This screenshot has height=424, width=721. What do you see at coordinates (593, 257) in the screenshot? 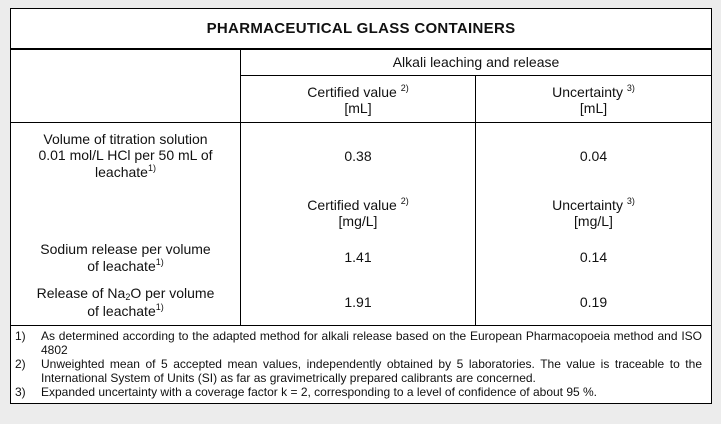
I see `value-cell: 0.14` at bounding box center [593, 257].